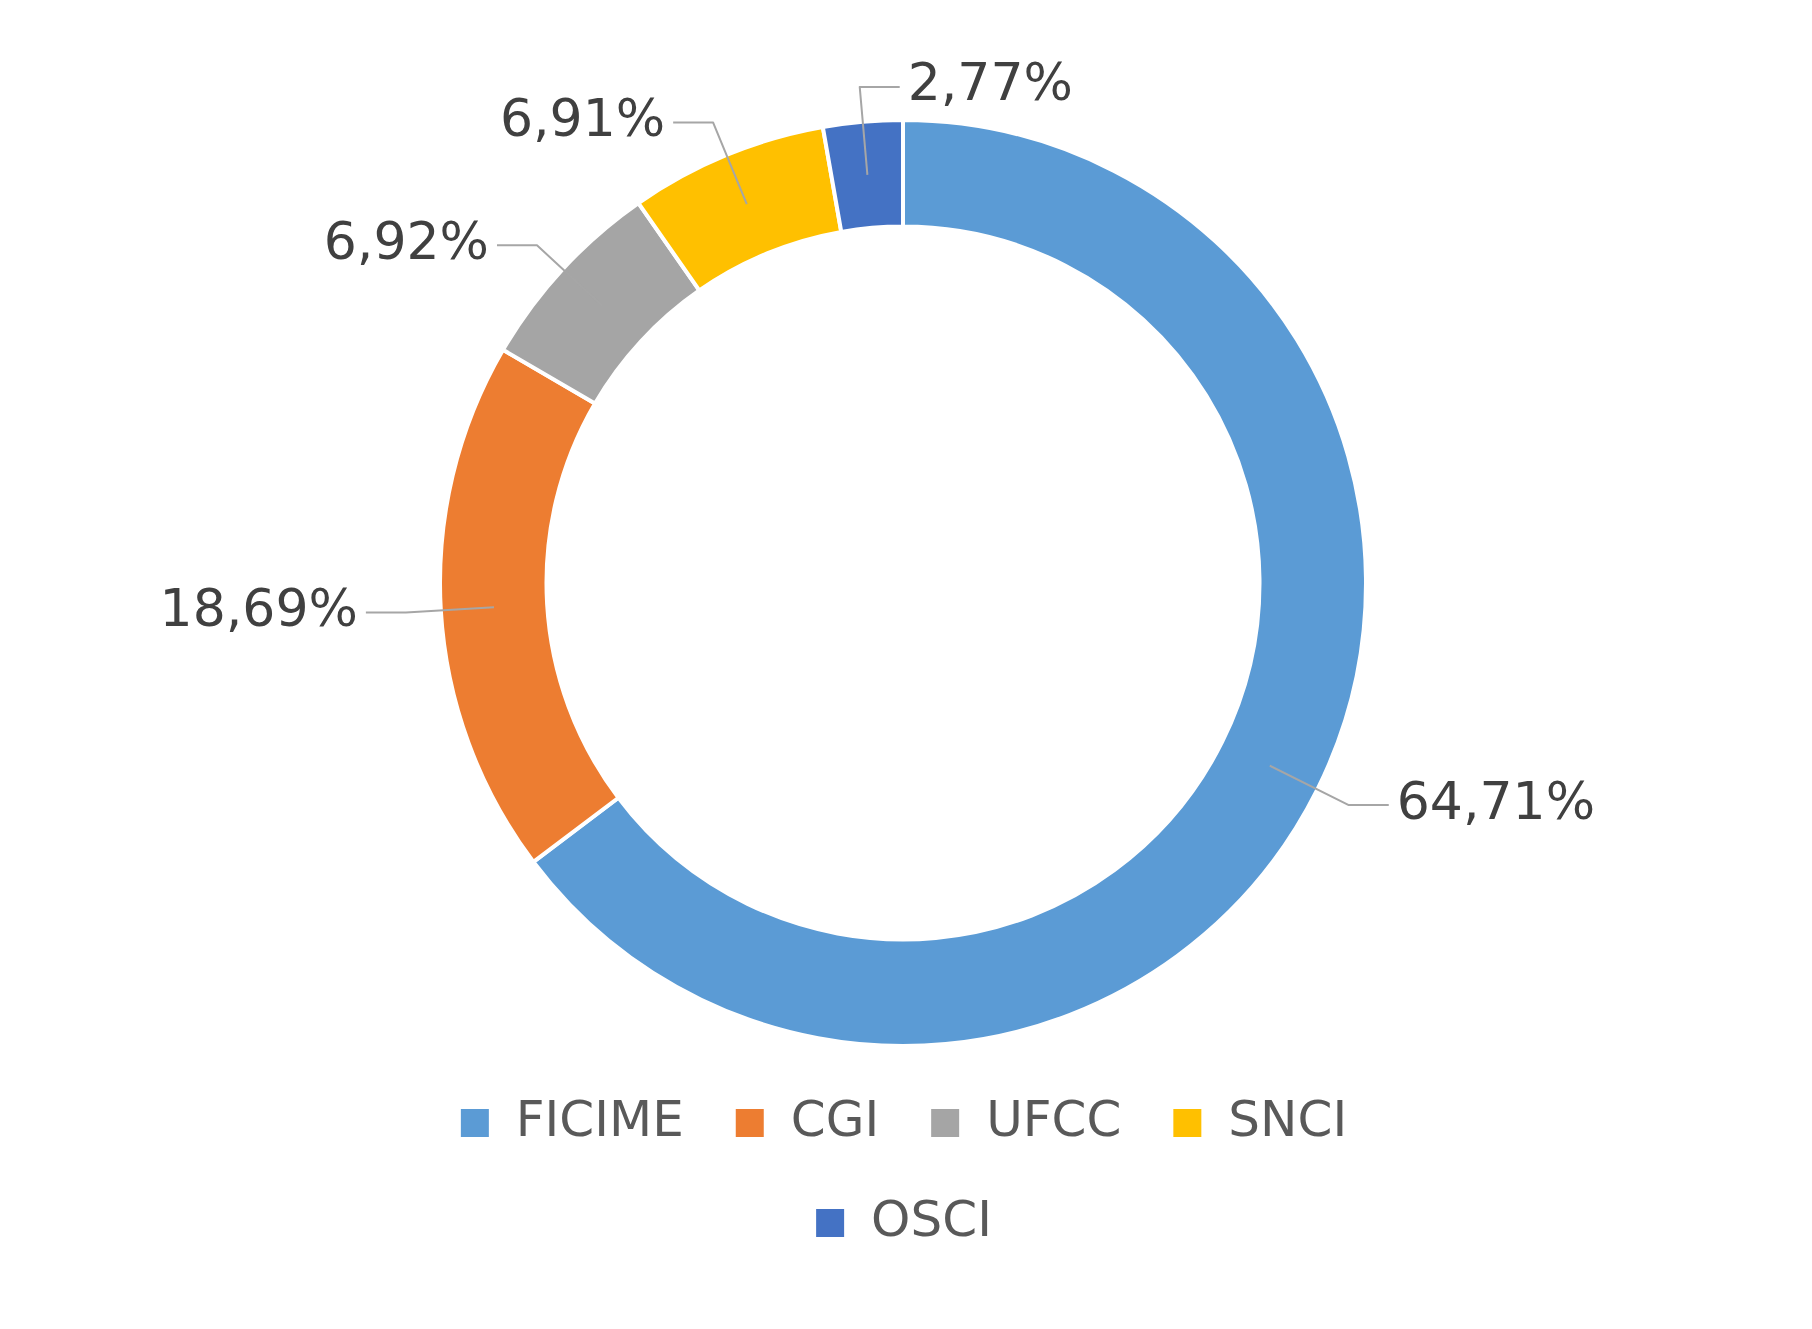 The height and width of the screenshot is (1329, 1812). Describe the element at coordinates (990, 82) in the screenshot. I see `data-label: 2,77%` at that location.